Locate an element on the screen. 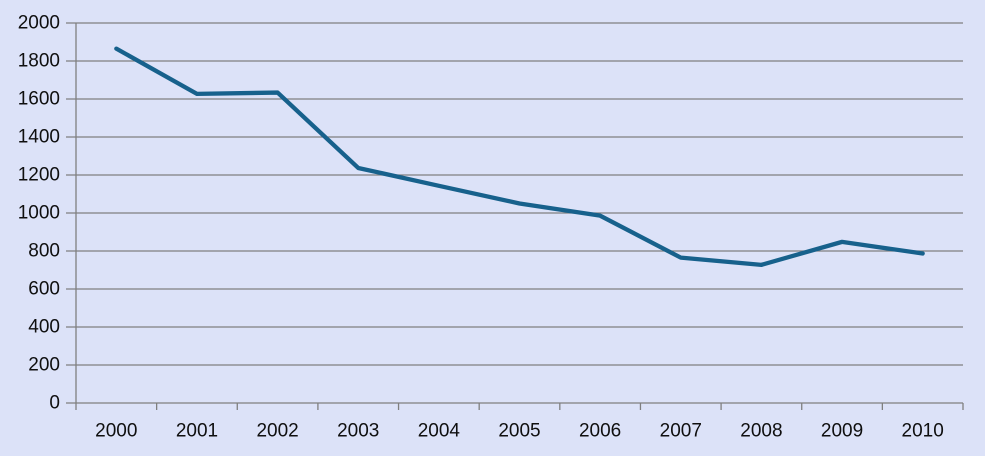 The width and height of the screenshot is (985, 456). y-axis-tick-label: 800 is located at coordinates (44, 251).